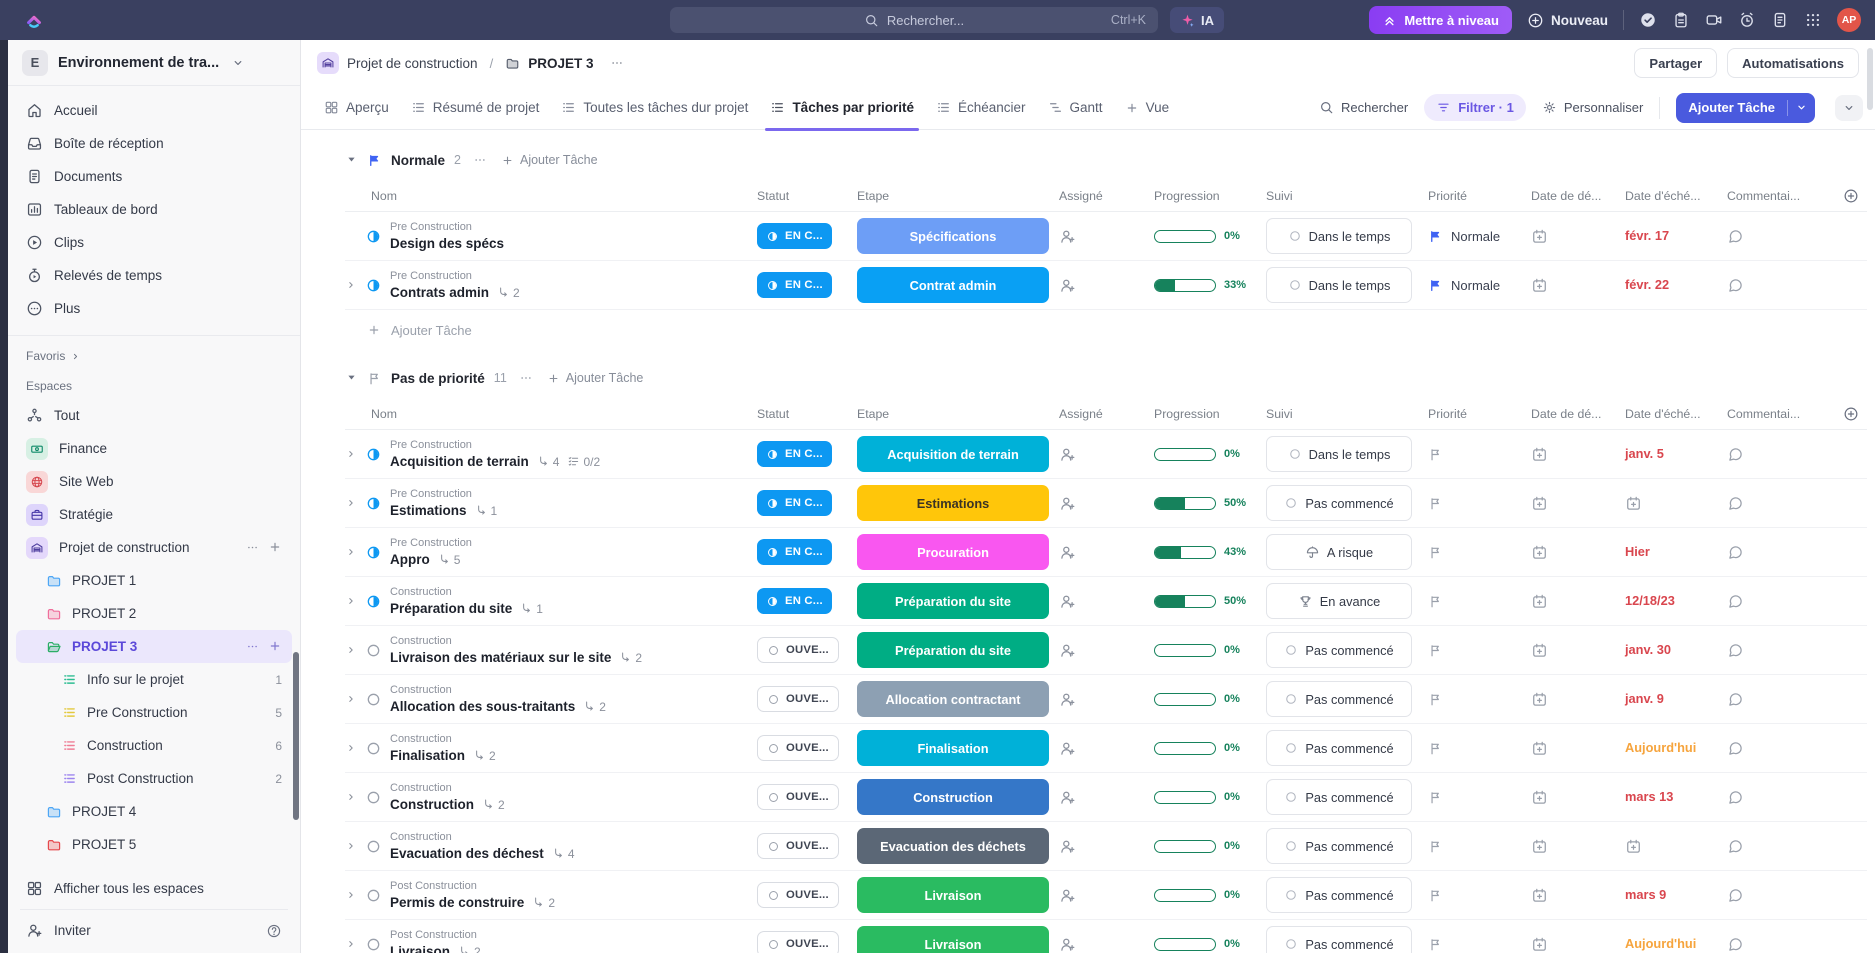 This screenshot has width=1875, height=953. I want to click on folder-projet-1: PROJET 1, so click(154, 580).